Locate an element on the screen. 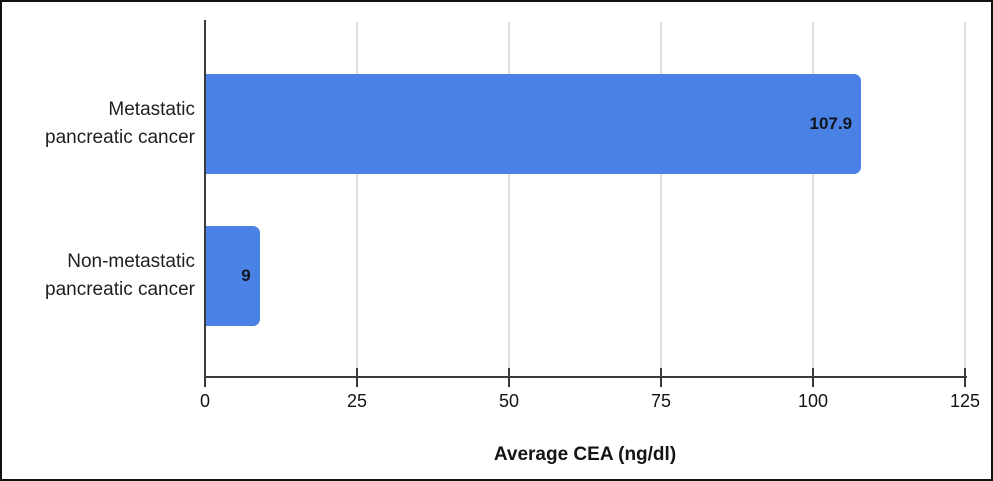 Image resolution: width=993 pixels, height=481 pixels. x-tick-label-0: 0 is located at coordinates (204, 401).